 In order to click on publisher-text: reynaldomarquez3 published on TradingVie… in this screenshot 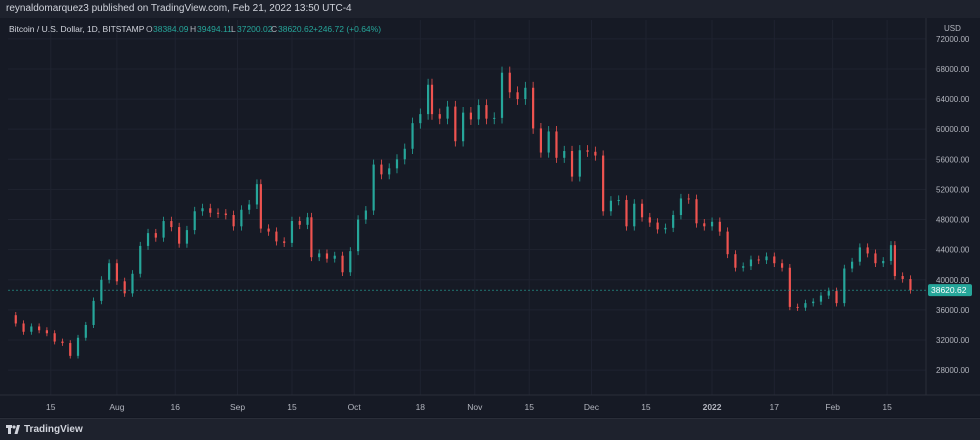, I will do `click(179, 8)`.